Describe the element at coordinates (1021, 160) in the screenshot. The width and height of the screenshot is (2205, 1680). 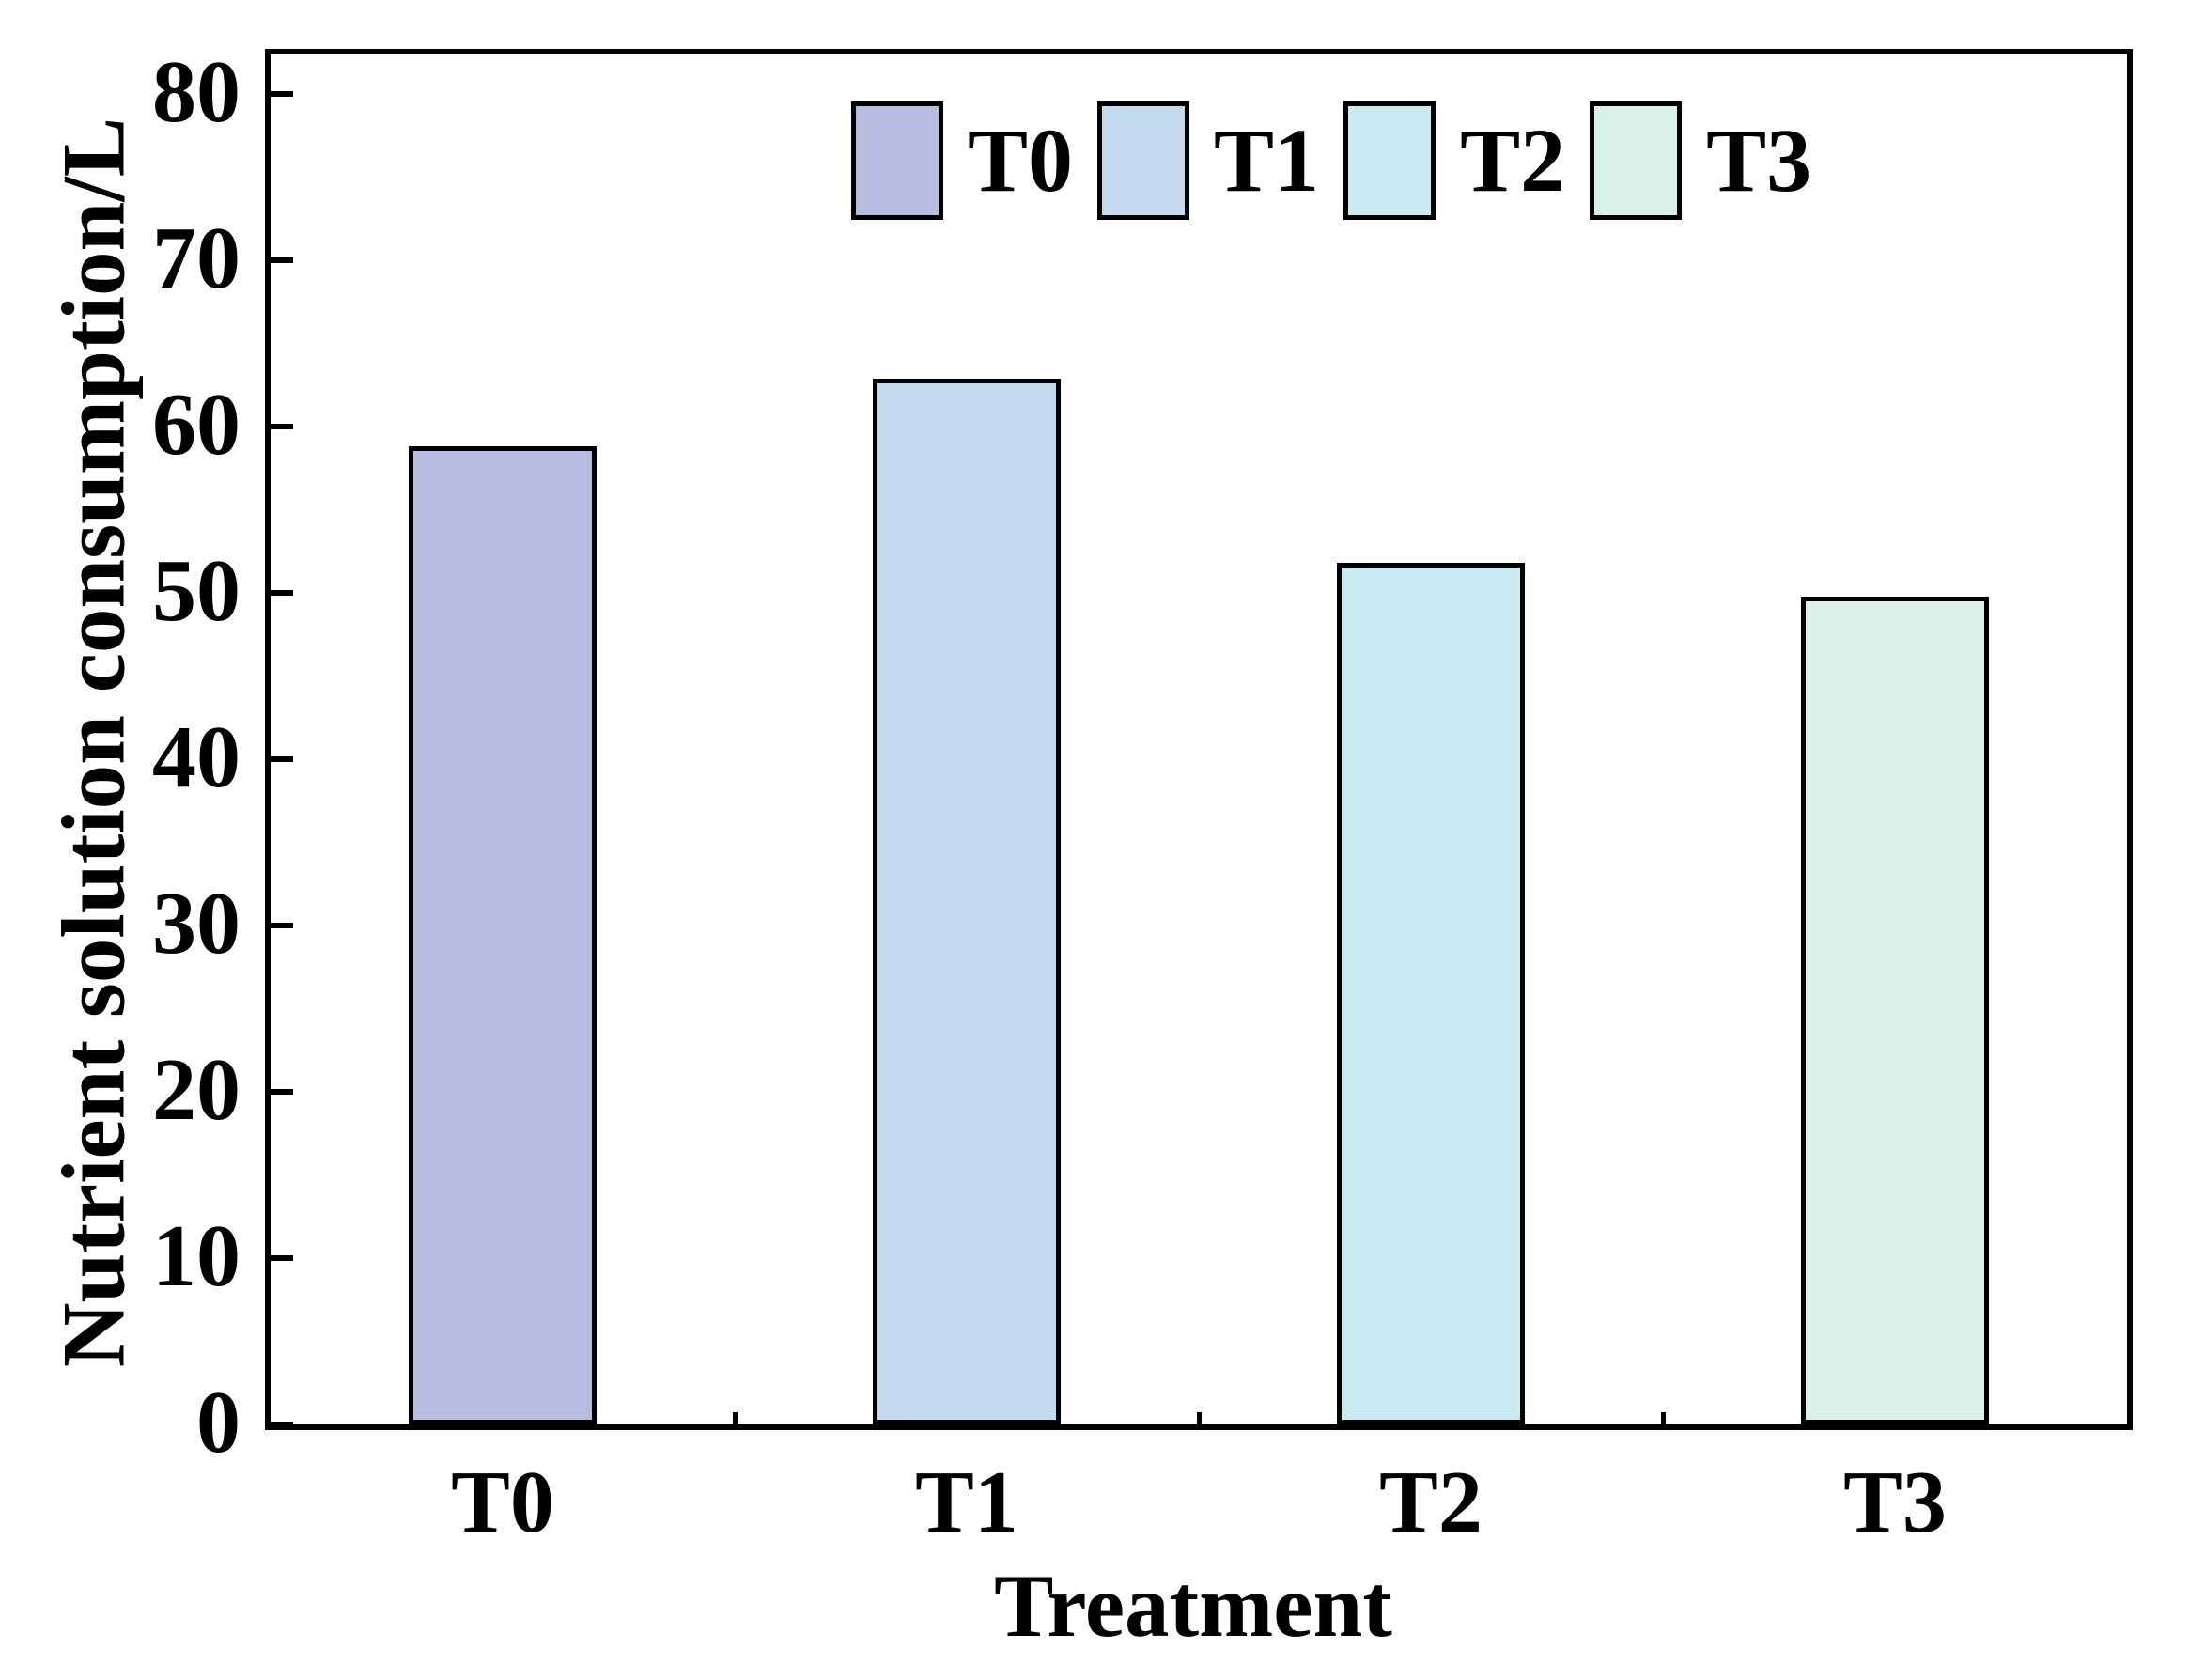
I see `legend-label-T0: T0` at that location.